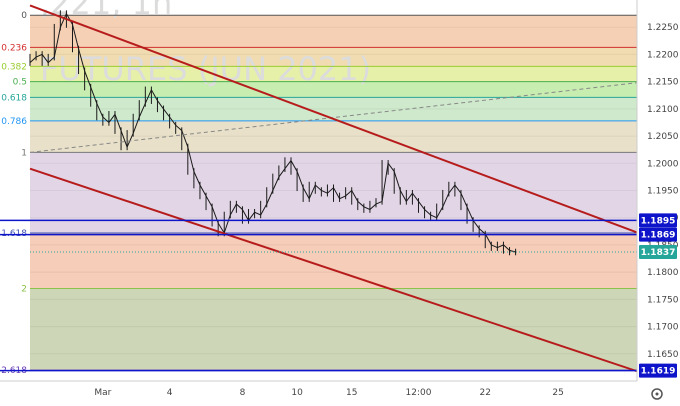 The width and height of the screenshot is (680, 406). I want to click on watermark-text: FUTURES (JUN 2021), so click(205, 69).